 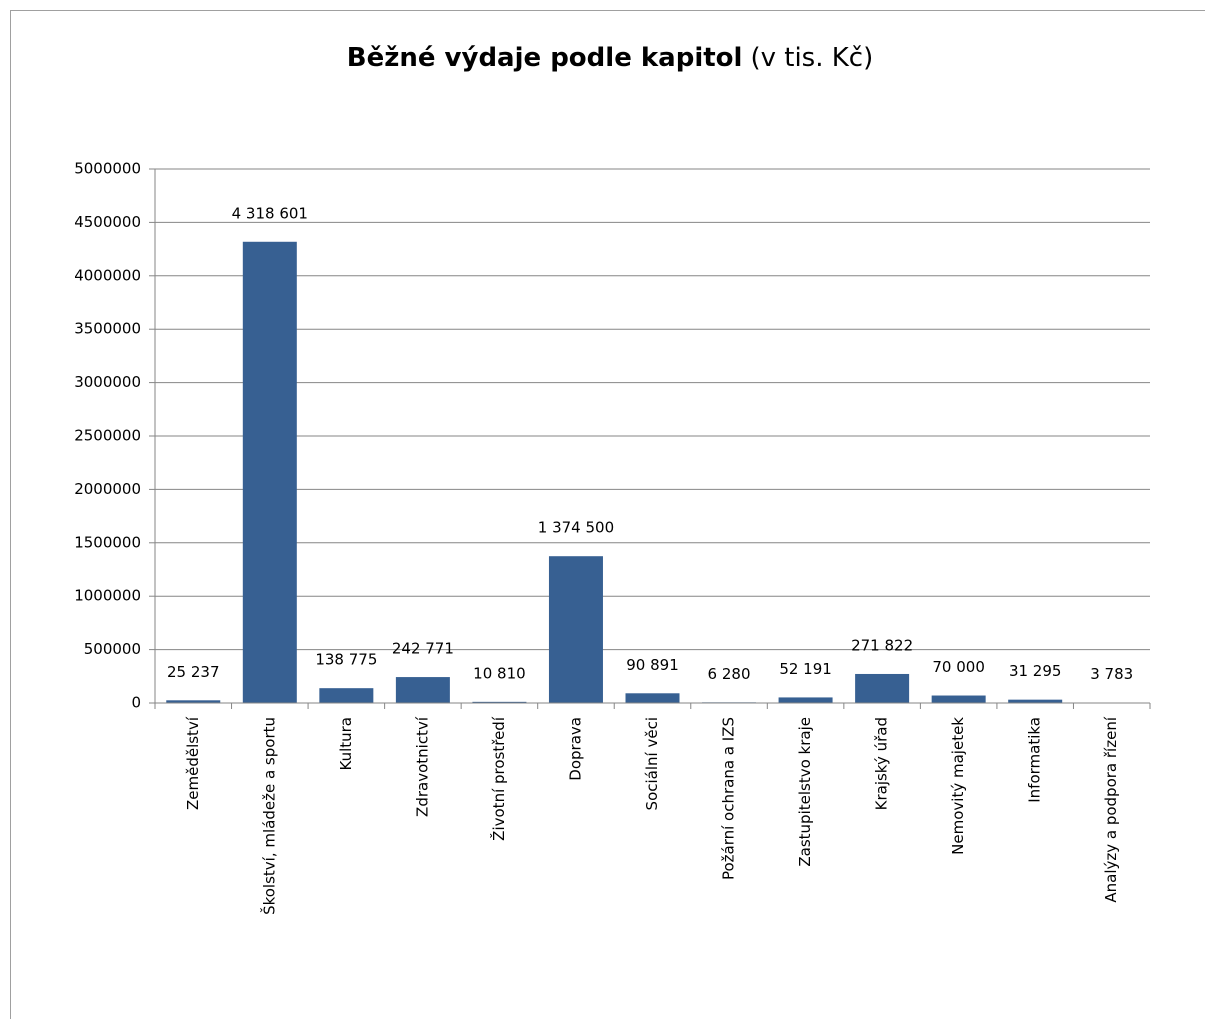 What do you see at coordinates (576, 528) in the screenshot?
I see `data-label: 1 374 500` at bounding box center [576, 528].